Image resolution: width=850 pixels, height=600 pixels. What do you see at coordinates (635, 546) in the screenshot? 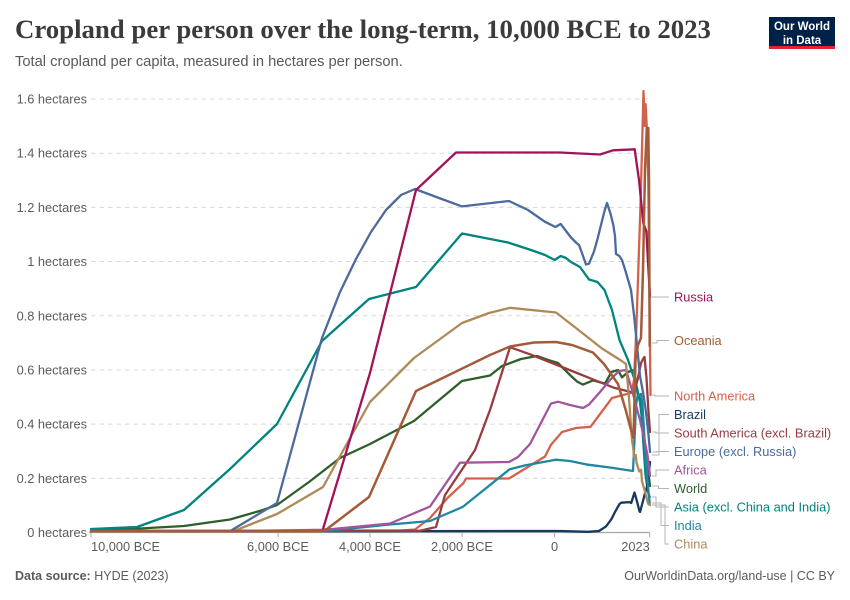
I see `svg-text: 2023` at bounding box center [635, 546].